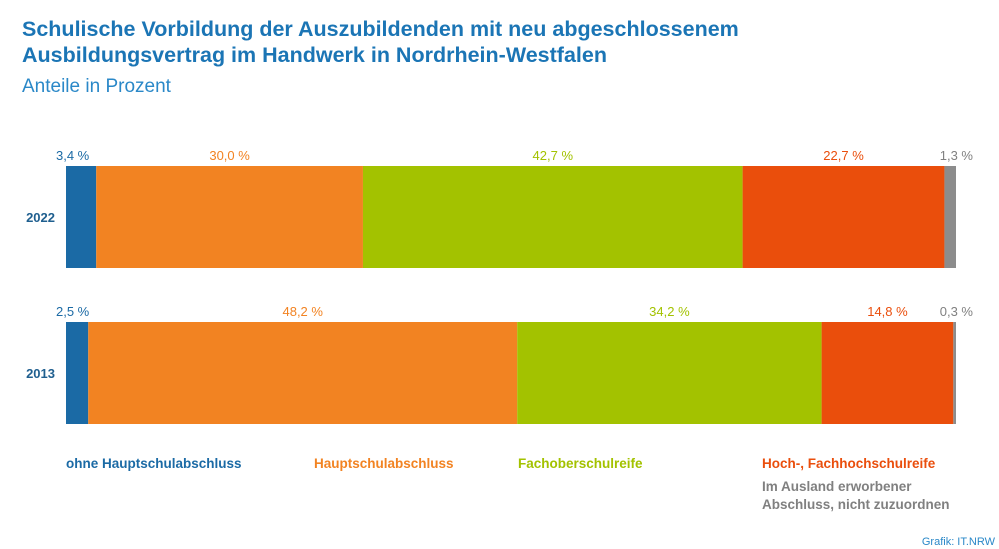 The width and height of the screenshot is (999, 549). Describe the element at coordinates (40, 217) in the screenshot. I see `category-label-2022: 2022` at that location.